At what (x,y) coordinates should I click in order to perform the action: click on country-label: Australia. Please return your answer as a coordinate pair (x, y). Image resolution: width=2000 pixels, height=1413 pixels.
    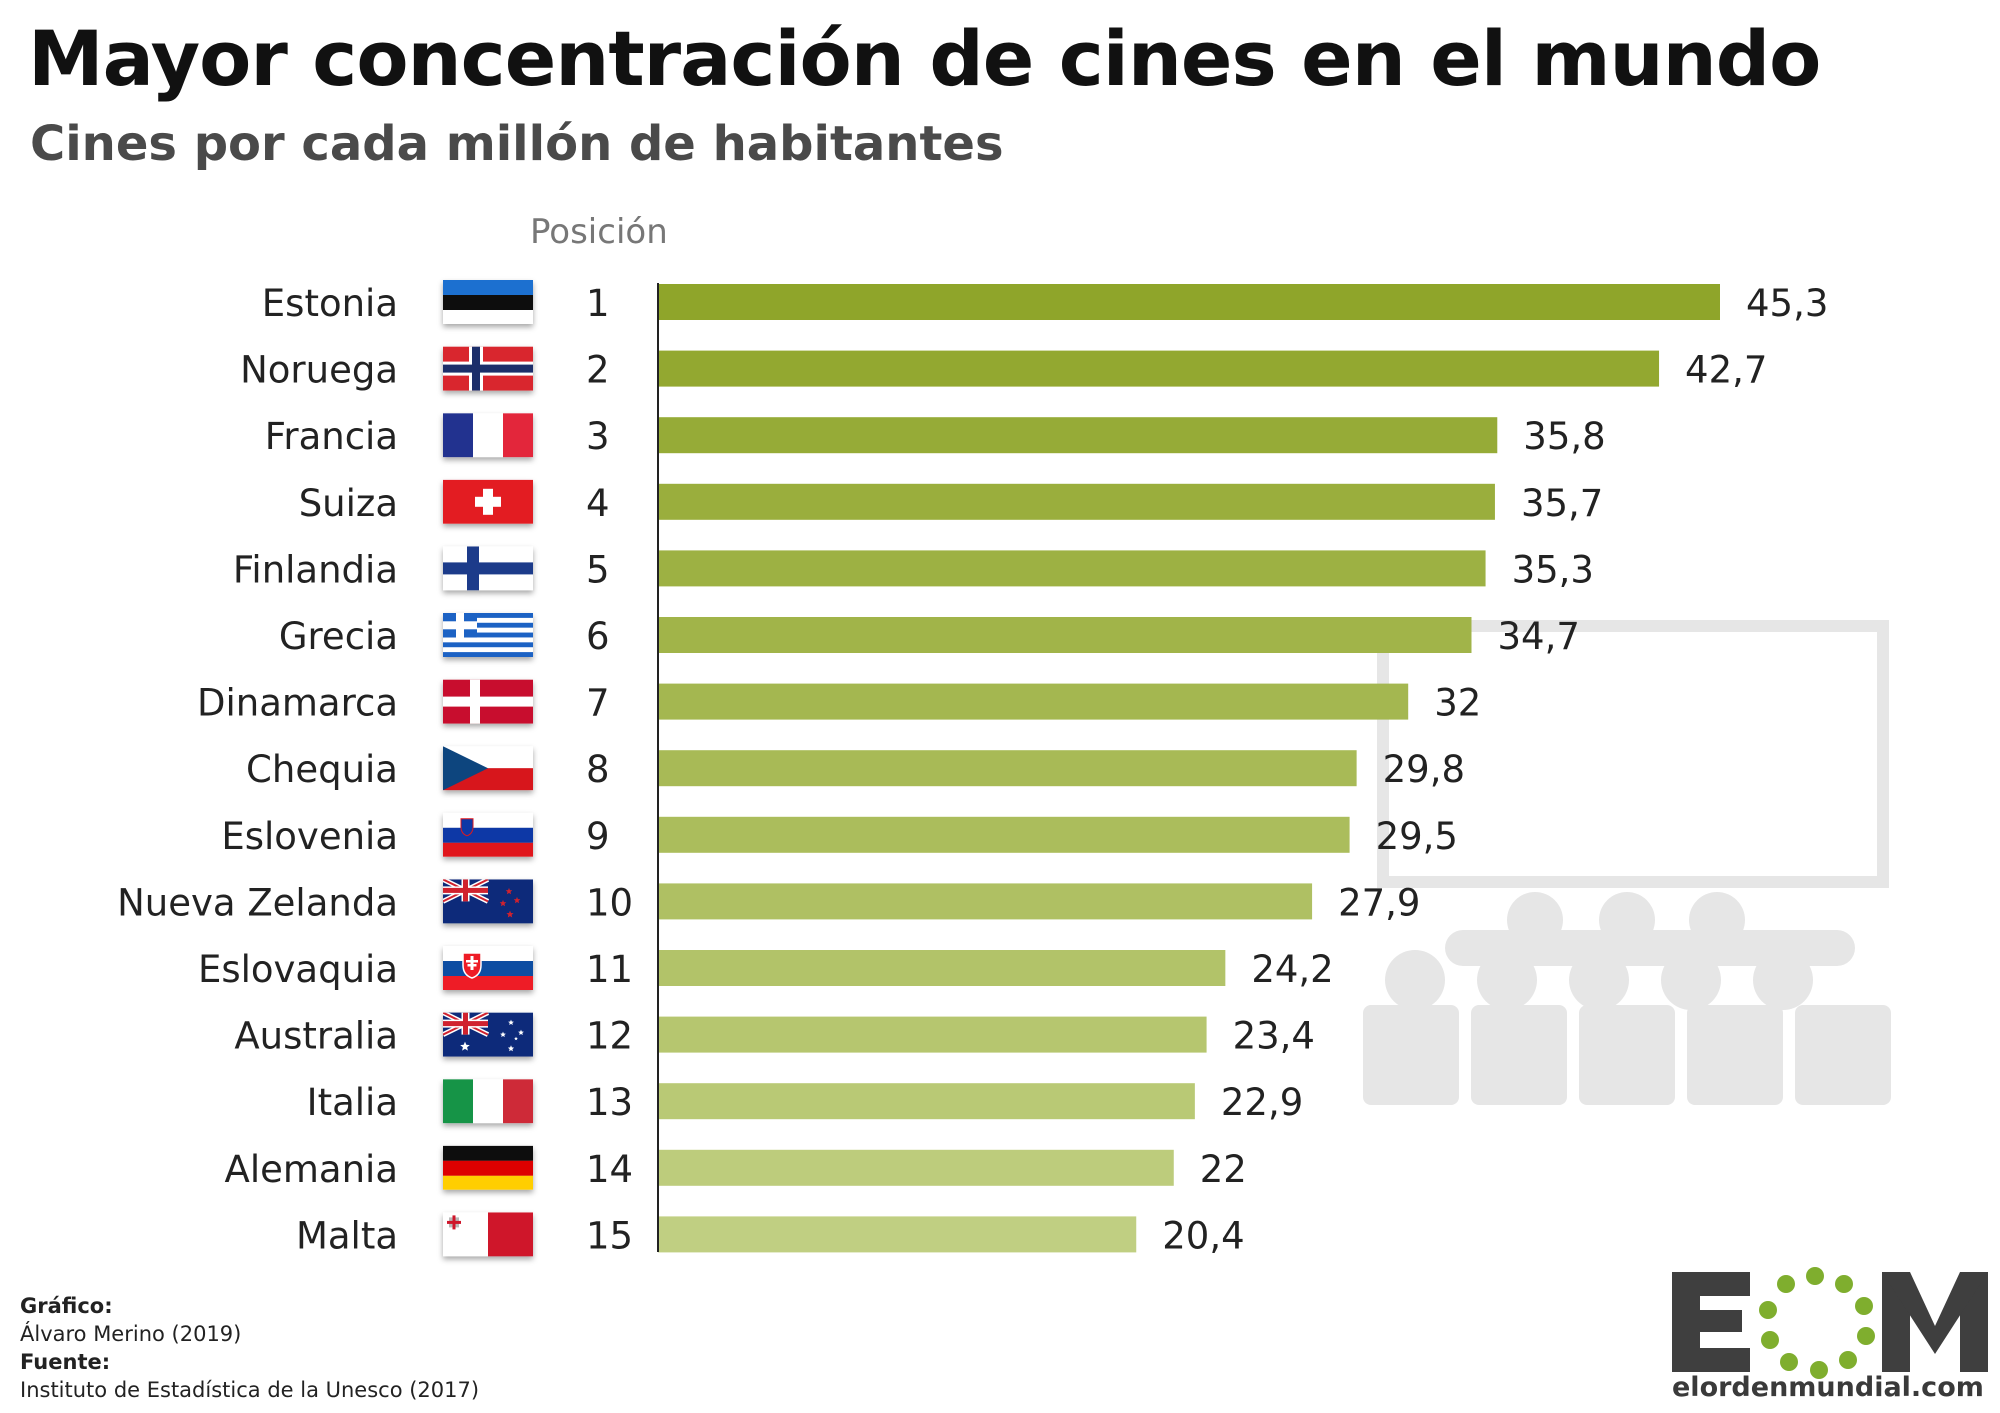
    Looking at the image, I should click on (316, 1036).